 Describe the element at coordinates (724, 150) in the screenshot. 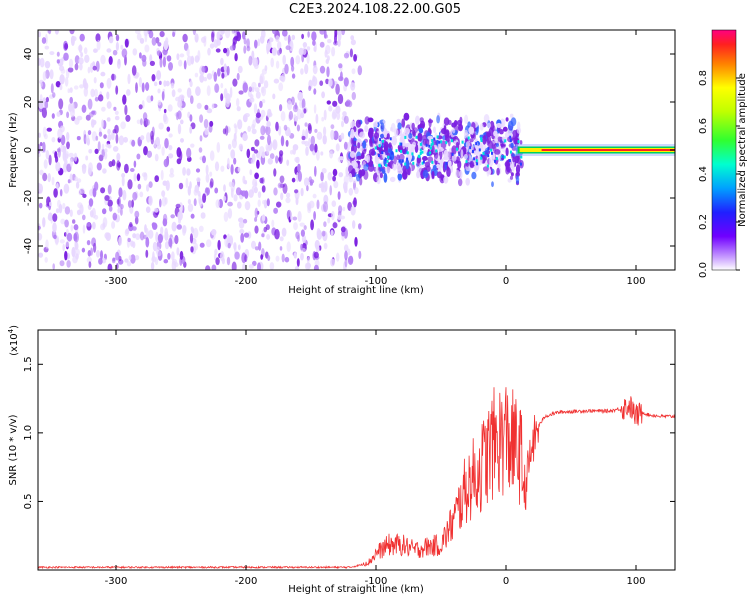

I see `colorbar` at that location.